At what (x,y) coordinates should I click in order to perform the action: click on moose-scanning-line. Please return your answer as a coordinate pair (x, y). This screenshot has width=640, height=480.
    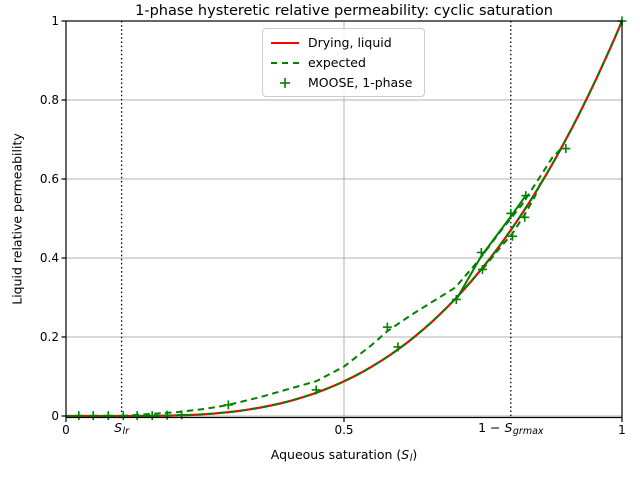
    Looking at the image, I should click on (491, 247).